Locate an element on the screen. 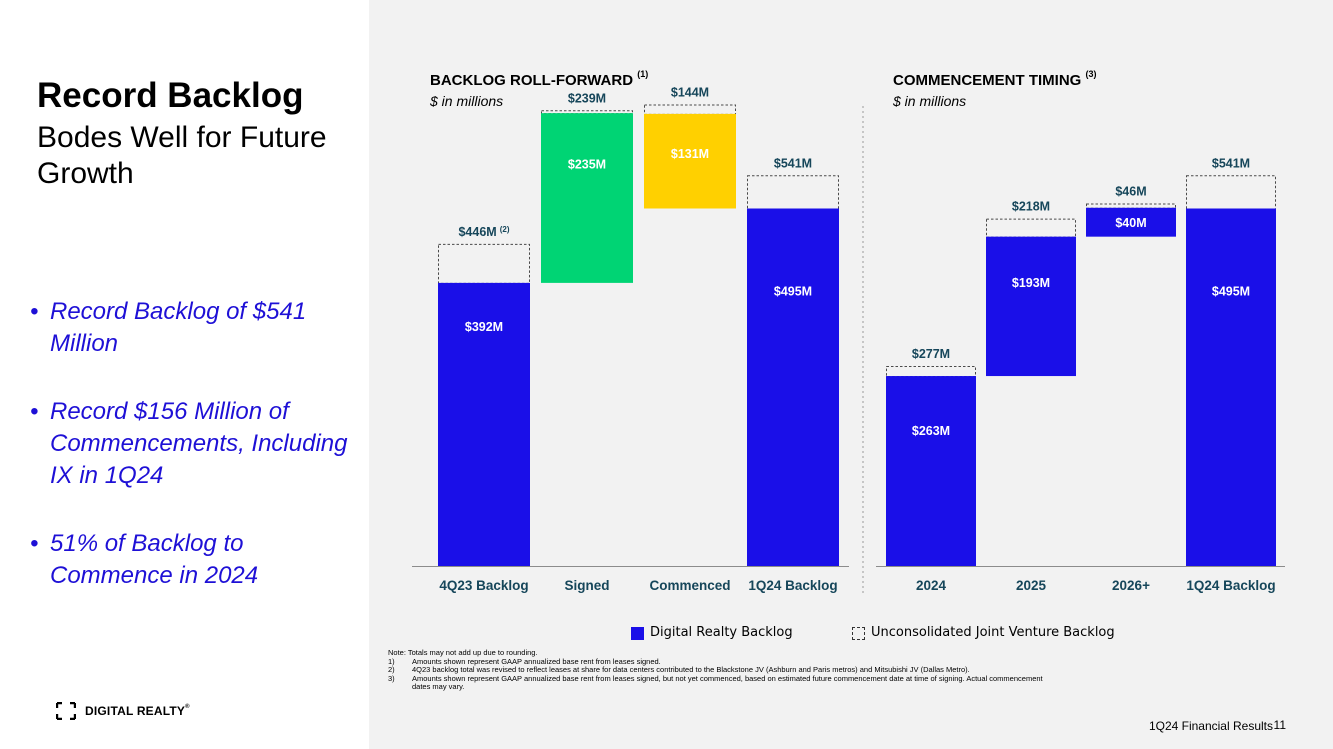 This screenshot has height=749, width=1333. bullet-text: Record Backlog of $541 Million is located at coordinates (178, 327).